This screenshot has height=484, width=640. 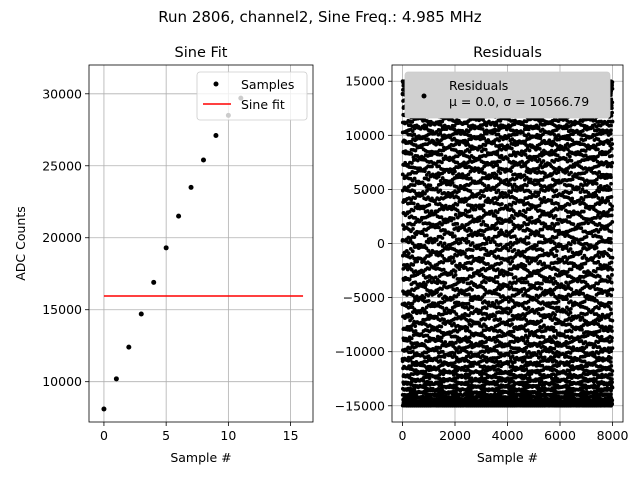 What do you see at coordinates (166, 435) in the screenshot?
I see `x-tick-label: 5` at bounding box center [166, 435].